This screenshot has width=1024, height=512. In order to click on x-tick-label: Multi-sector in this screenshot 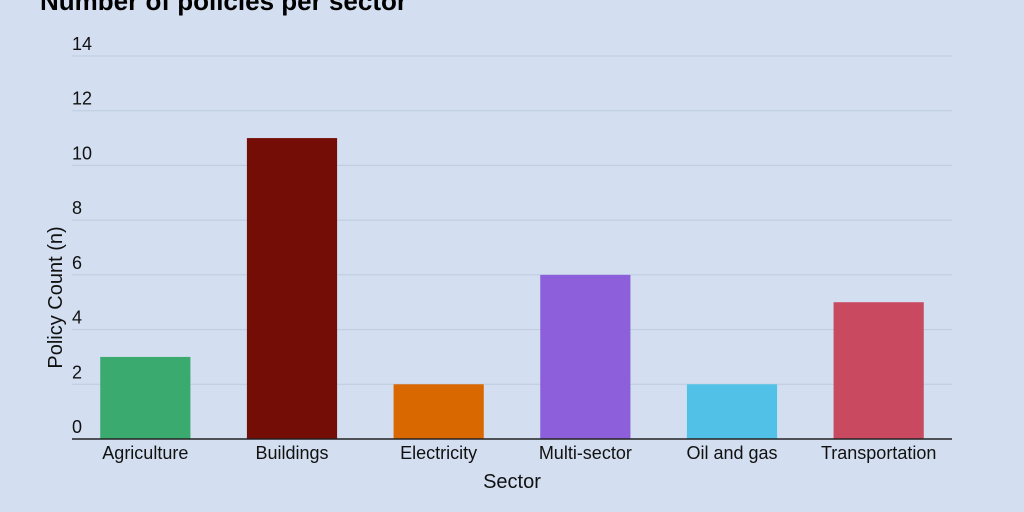, I will do `click(585, 453)`.